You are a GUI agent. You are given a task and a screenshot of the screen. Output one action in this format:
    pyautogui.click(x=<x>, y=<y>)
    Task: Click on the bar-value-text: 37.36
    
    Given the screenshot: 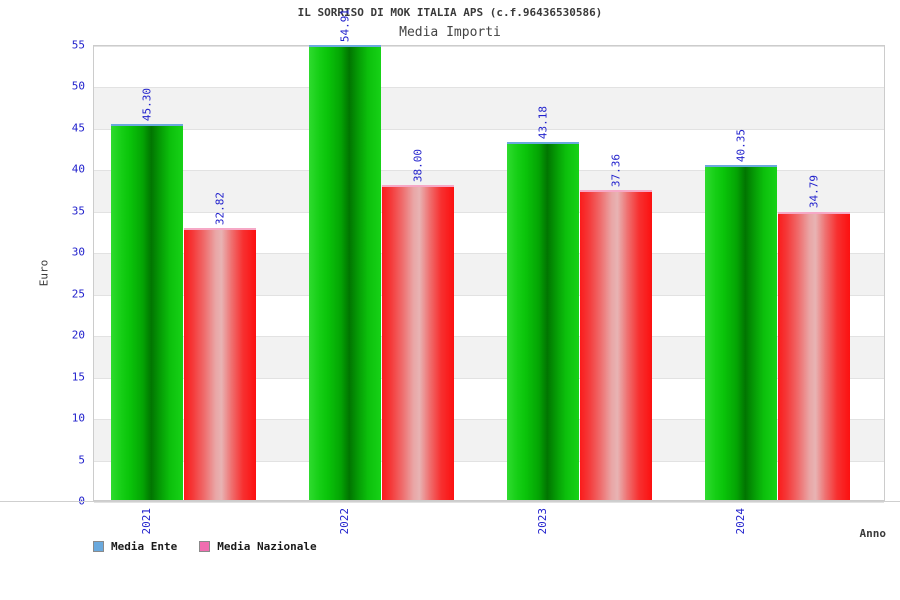 What is the action you would take?
    pyautogui.click(x=616, y=171)
    